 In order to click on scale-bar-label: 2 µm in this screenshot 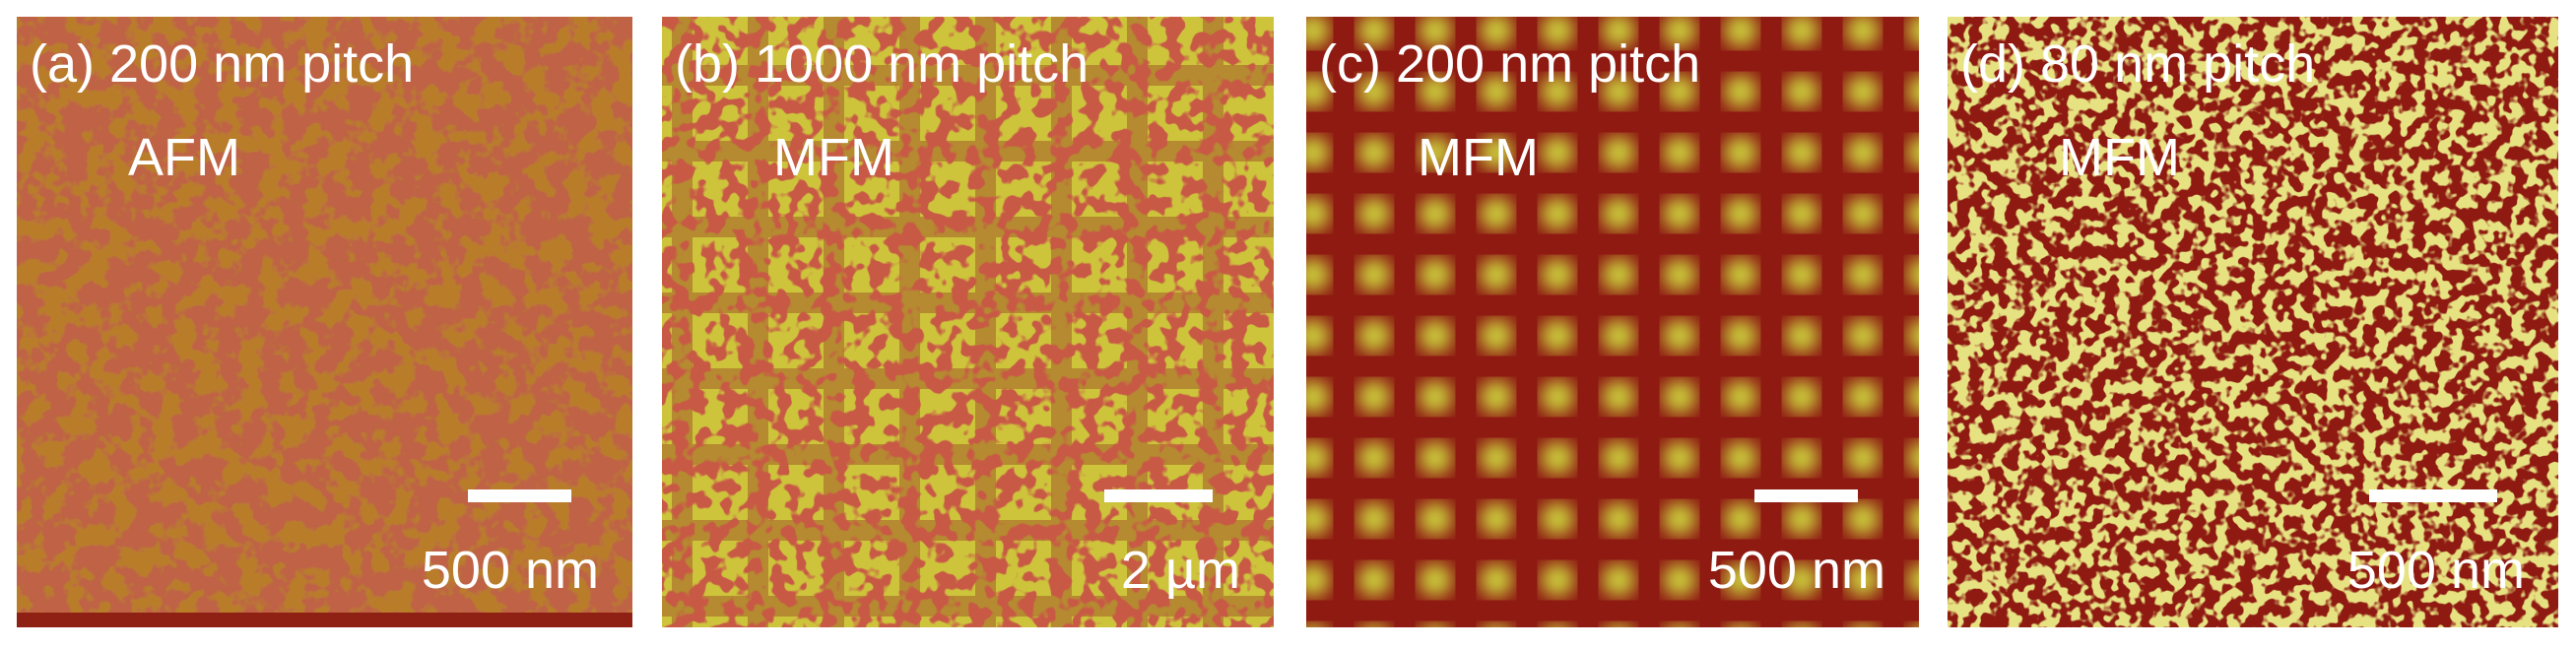, I will do `click(1181, 570)`.